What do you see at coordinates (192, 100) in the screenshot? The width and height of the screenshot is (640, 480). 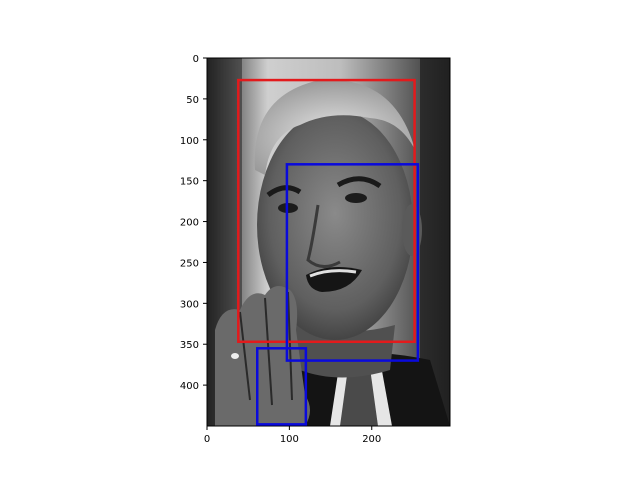 I see `y-tick-label: 50` at bounding box center [192, 100].